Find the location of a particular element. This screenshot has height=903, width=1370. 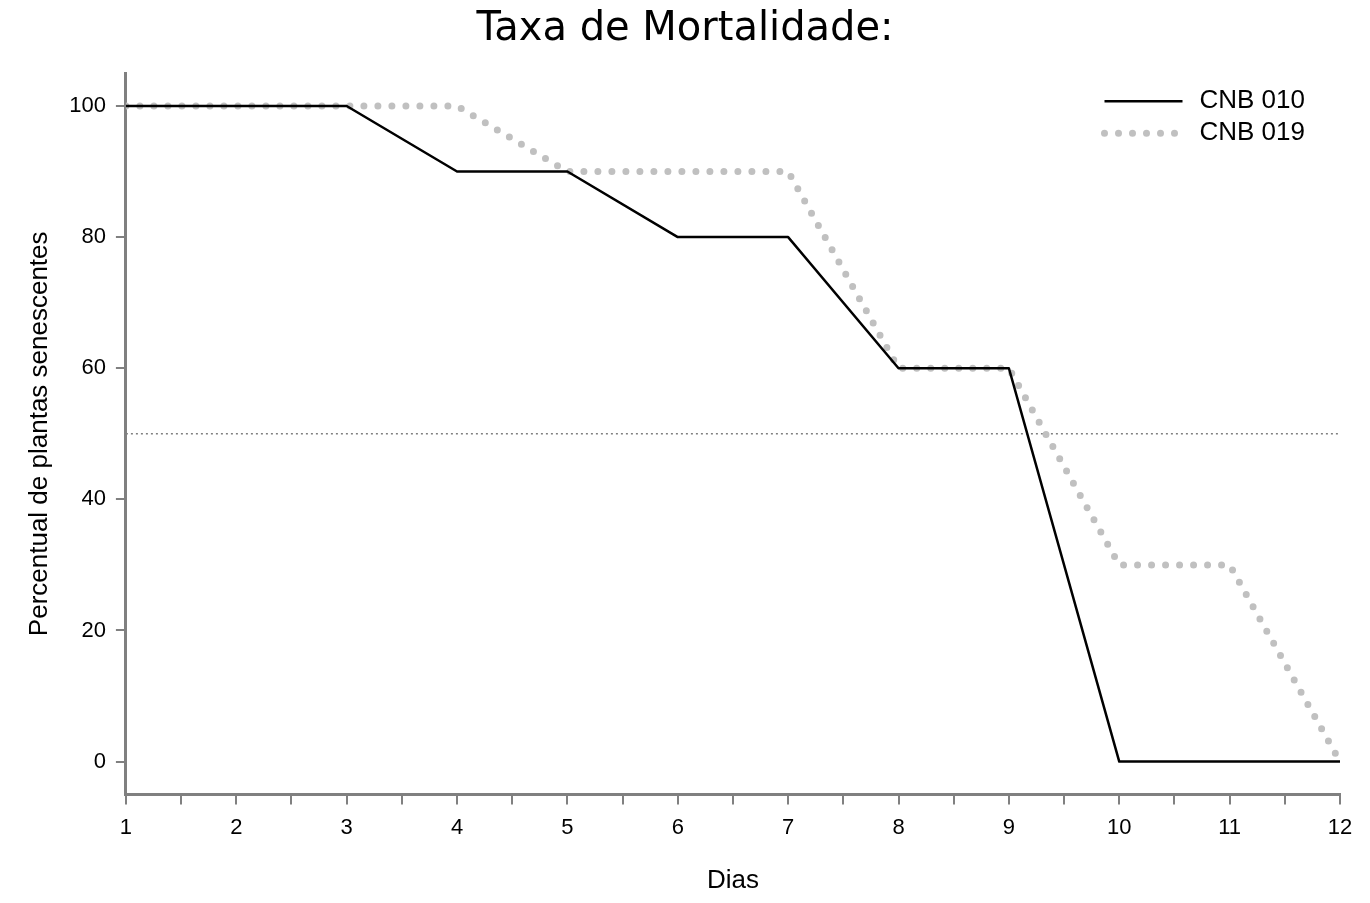

x-tick-label: 1 is located at coordinates (126, 826).